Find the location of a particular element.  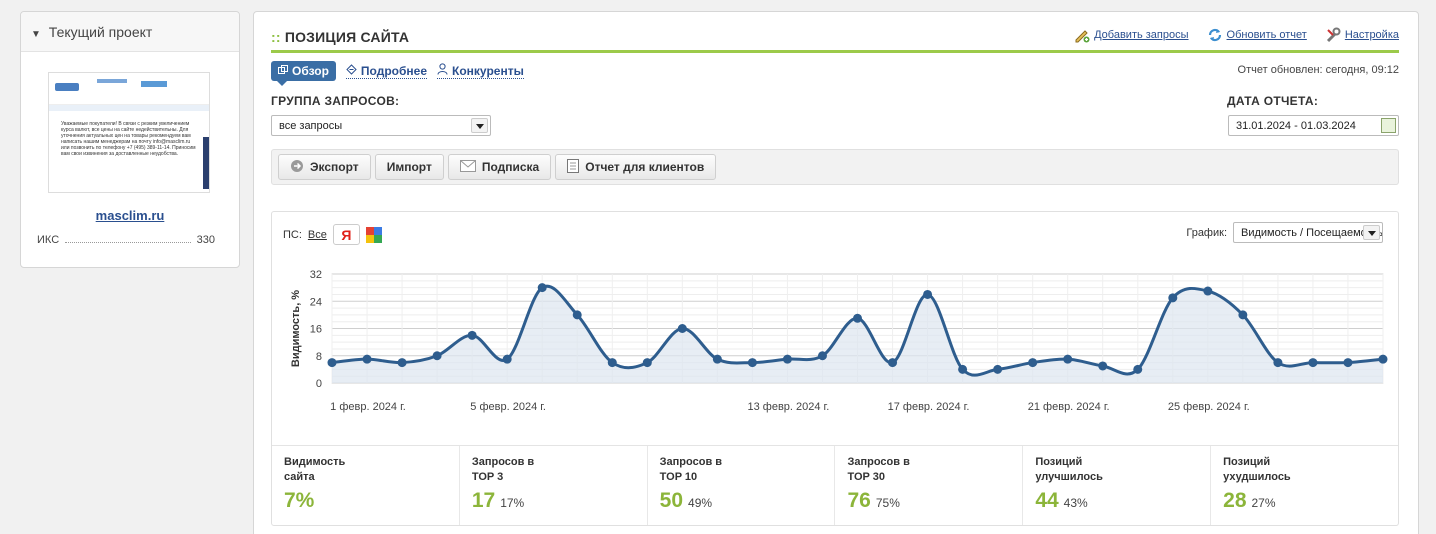

import-label: Импорт is located at coordinates (409, 167).